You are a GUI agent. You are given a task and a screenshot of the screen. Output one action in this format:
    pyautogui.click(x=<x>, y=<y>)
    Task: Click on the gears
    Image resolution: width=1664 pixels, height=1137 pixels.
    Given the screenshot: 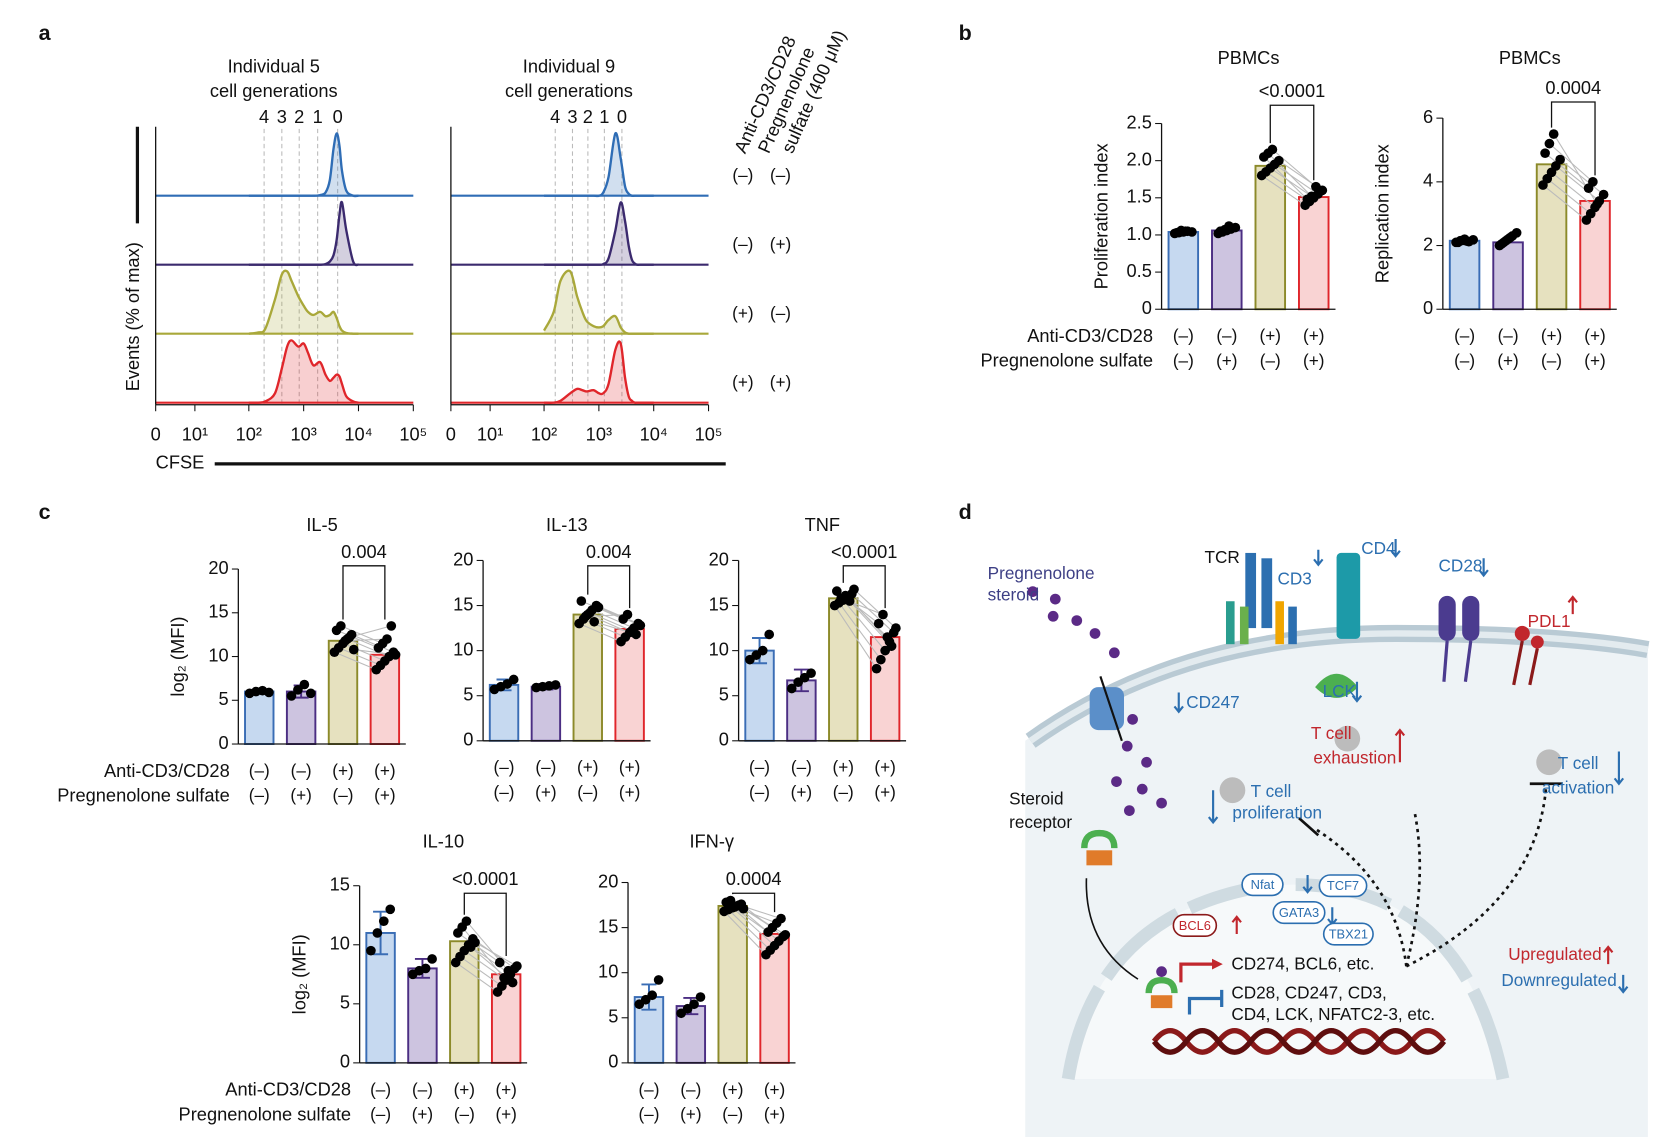 What is the action you would take?
    pyautogui.click(x=1391, y=764)
    